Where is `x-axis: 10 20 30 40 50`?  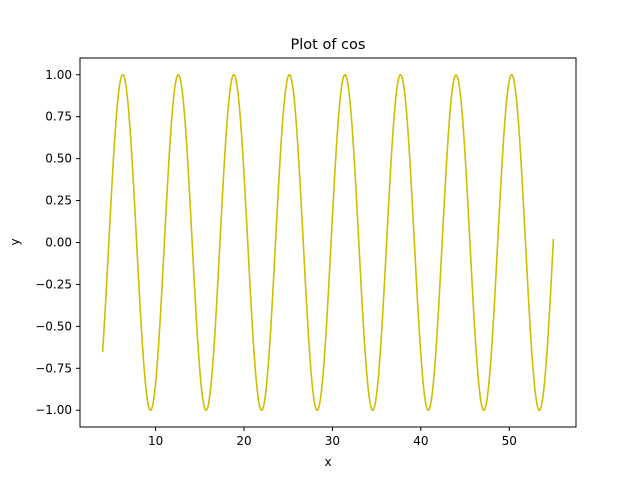
x-axis: 10 20 30 40 50 is located at coordinates (332, 437).